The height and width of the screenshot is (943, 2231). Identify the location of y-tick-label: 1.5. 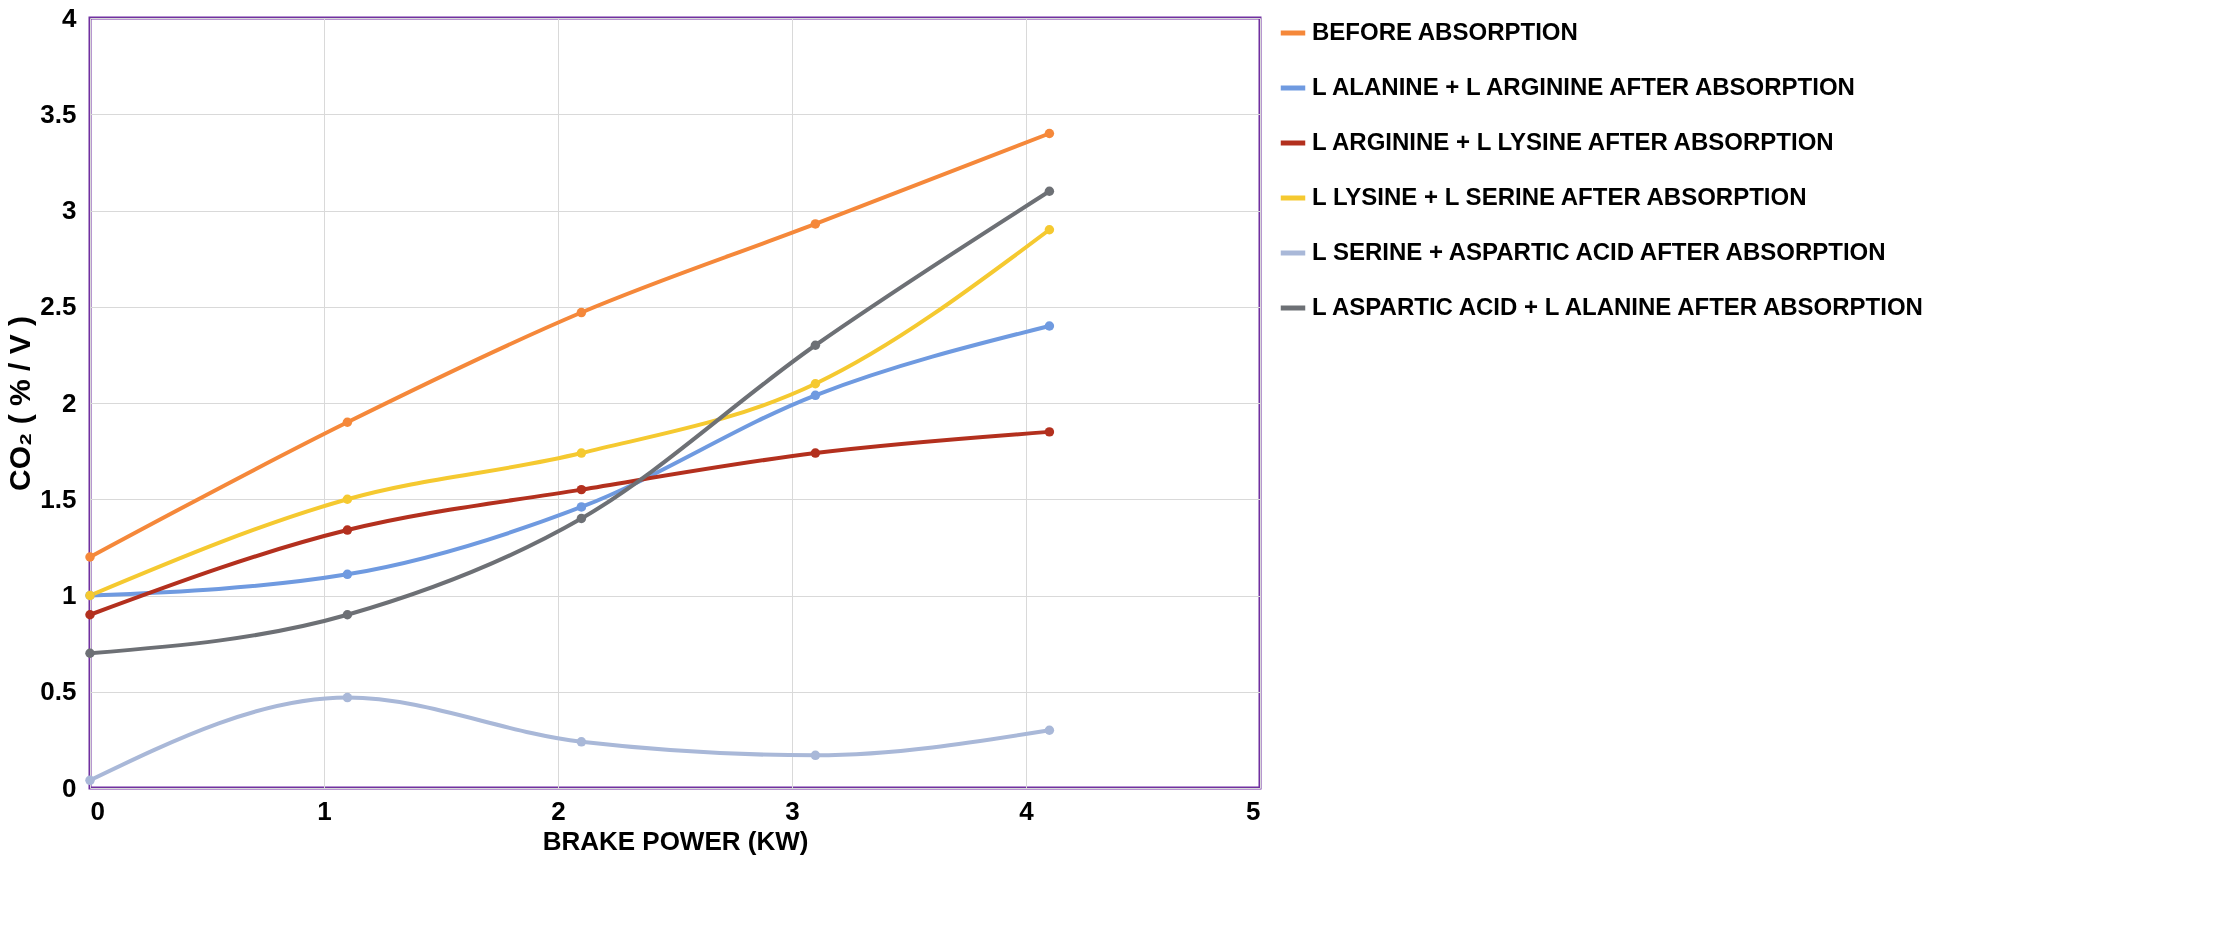
(58, 498).